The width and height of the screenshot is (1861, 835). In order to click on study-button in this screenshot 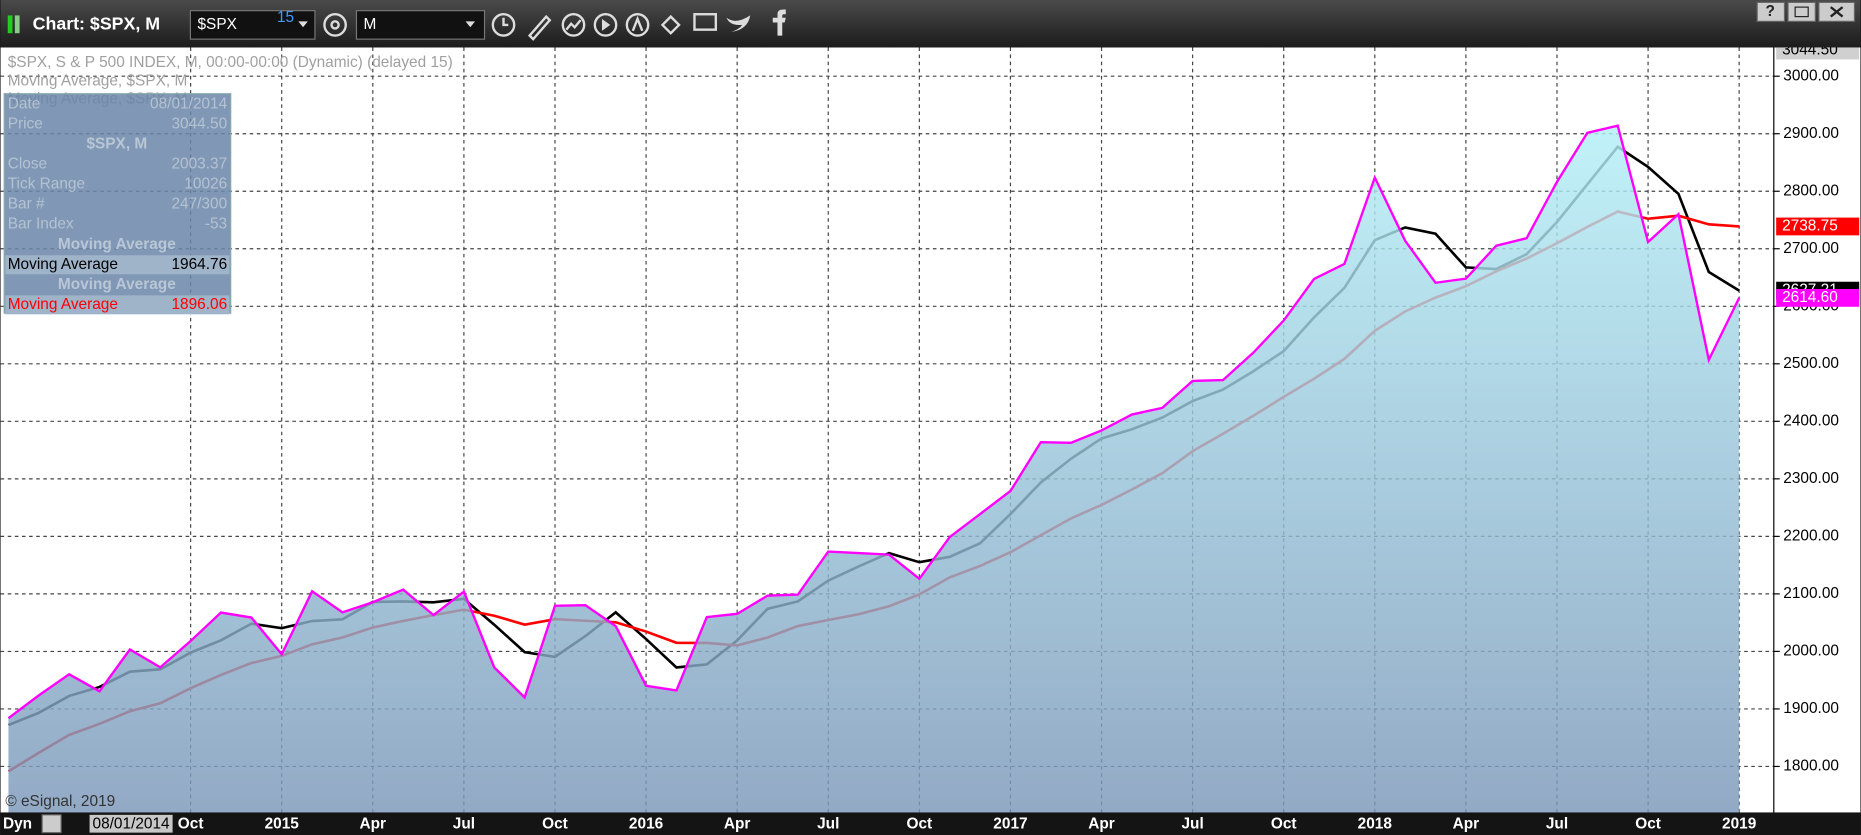, I will do `click(573, 25)`.